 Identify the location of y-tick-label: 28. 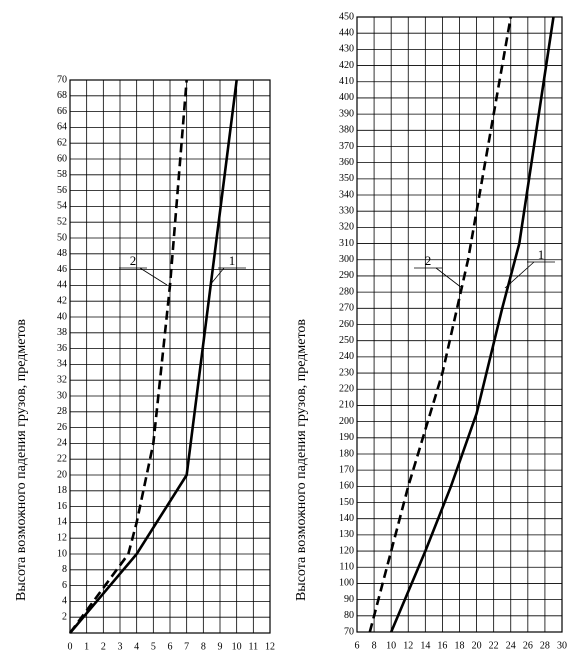
(62, 411).